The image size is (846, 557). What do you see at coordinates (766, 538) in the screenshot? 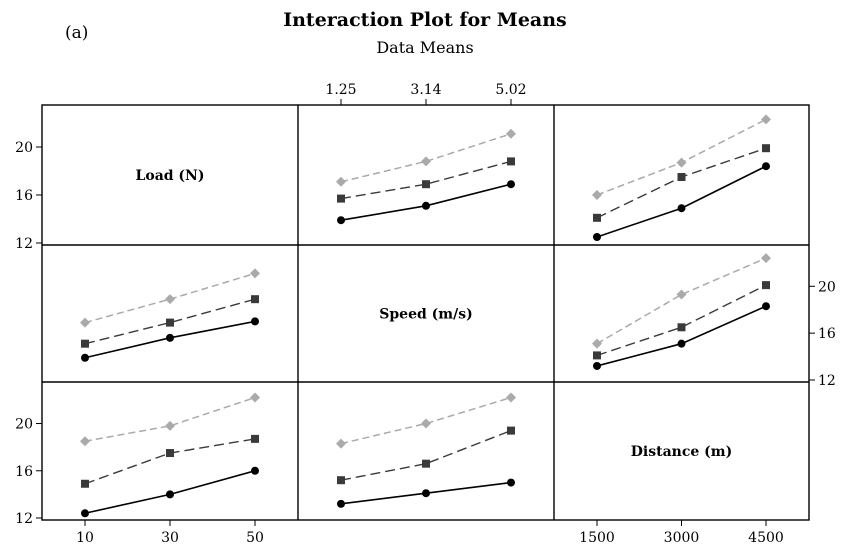
I see `x-tick-label: 4500` at bounding box center [766, 538].